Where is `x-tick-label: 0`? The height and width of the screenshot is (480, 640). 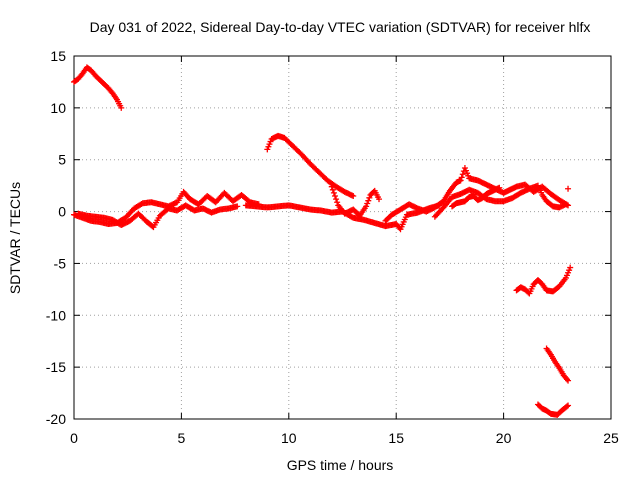 x-tick-label: 0 is located at coordinates (74, 438).